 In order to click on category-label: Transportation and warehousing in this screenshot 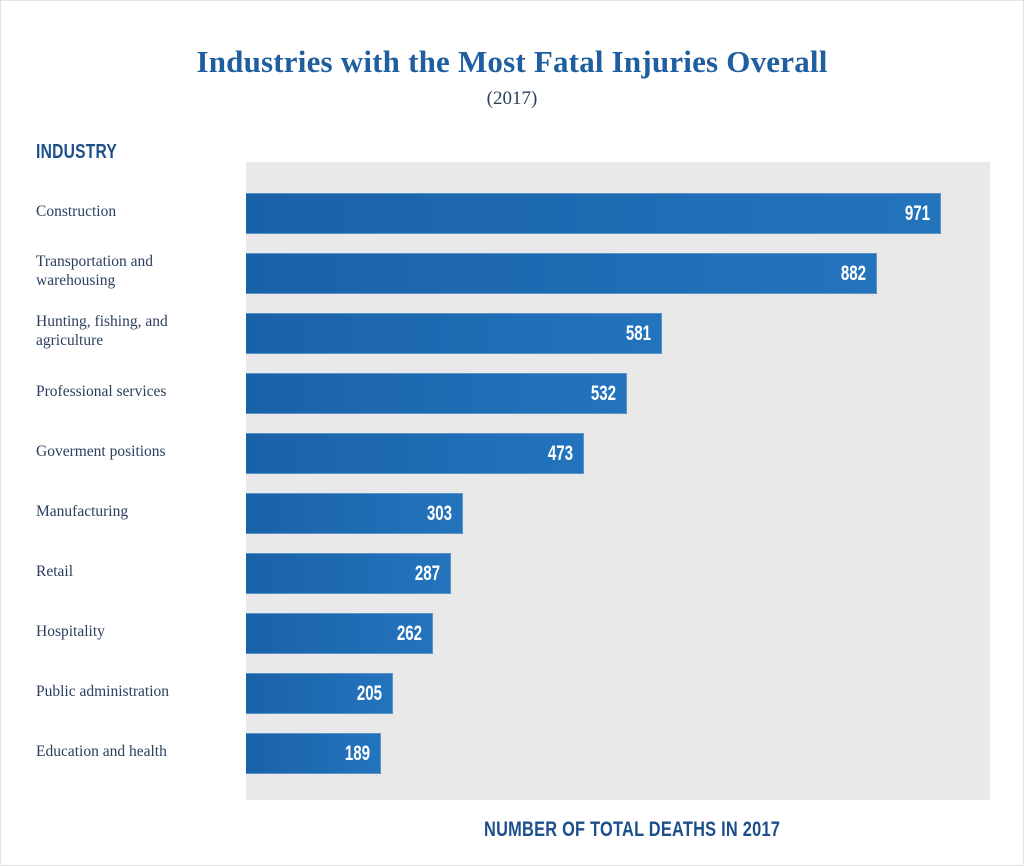, I will do `click(131, 271)`.